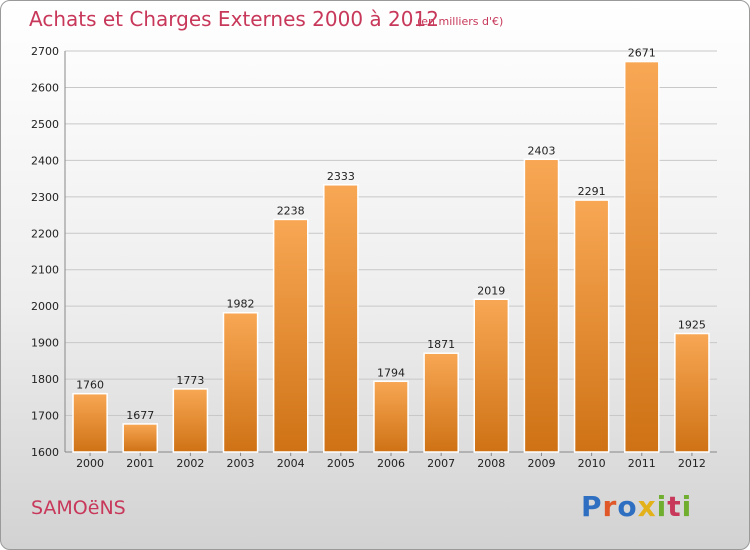  I want to click on y-tick-label: 2700, so click(45, 51).